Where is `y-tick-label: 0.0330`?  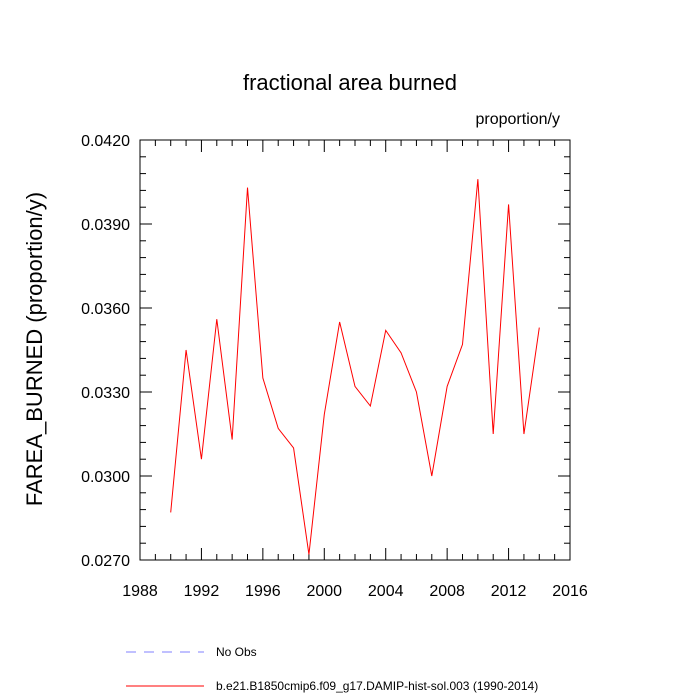
y-tick-label: 0.0330 is located at coordinates (105, 393).